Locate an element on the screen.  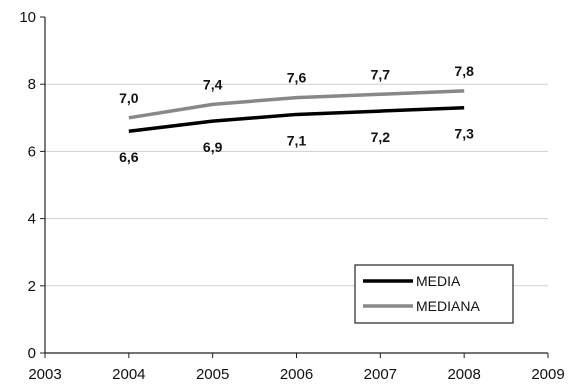
x-tick-label: 2004 is located at coordinates (128, 374).